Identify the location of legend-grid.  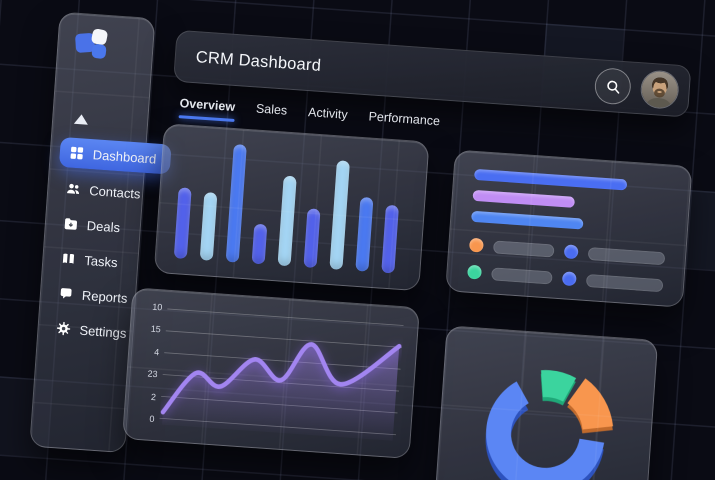
(566, 265).